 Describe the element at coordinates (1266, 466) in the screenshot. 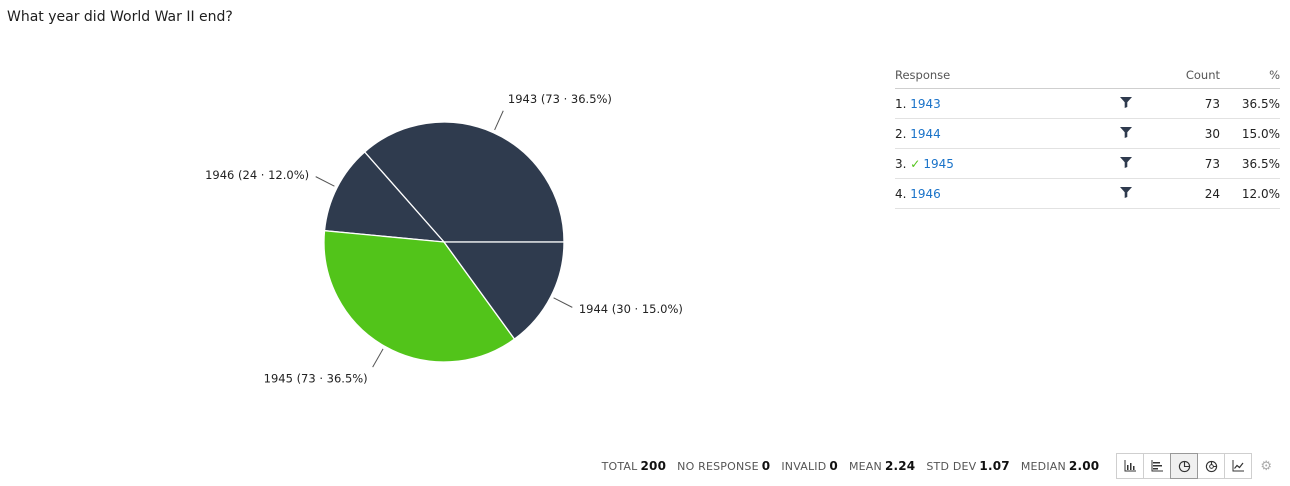

I see `gear-icon: ⚙` at that location.